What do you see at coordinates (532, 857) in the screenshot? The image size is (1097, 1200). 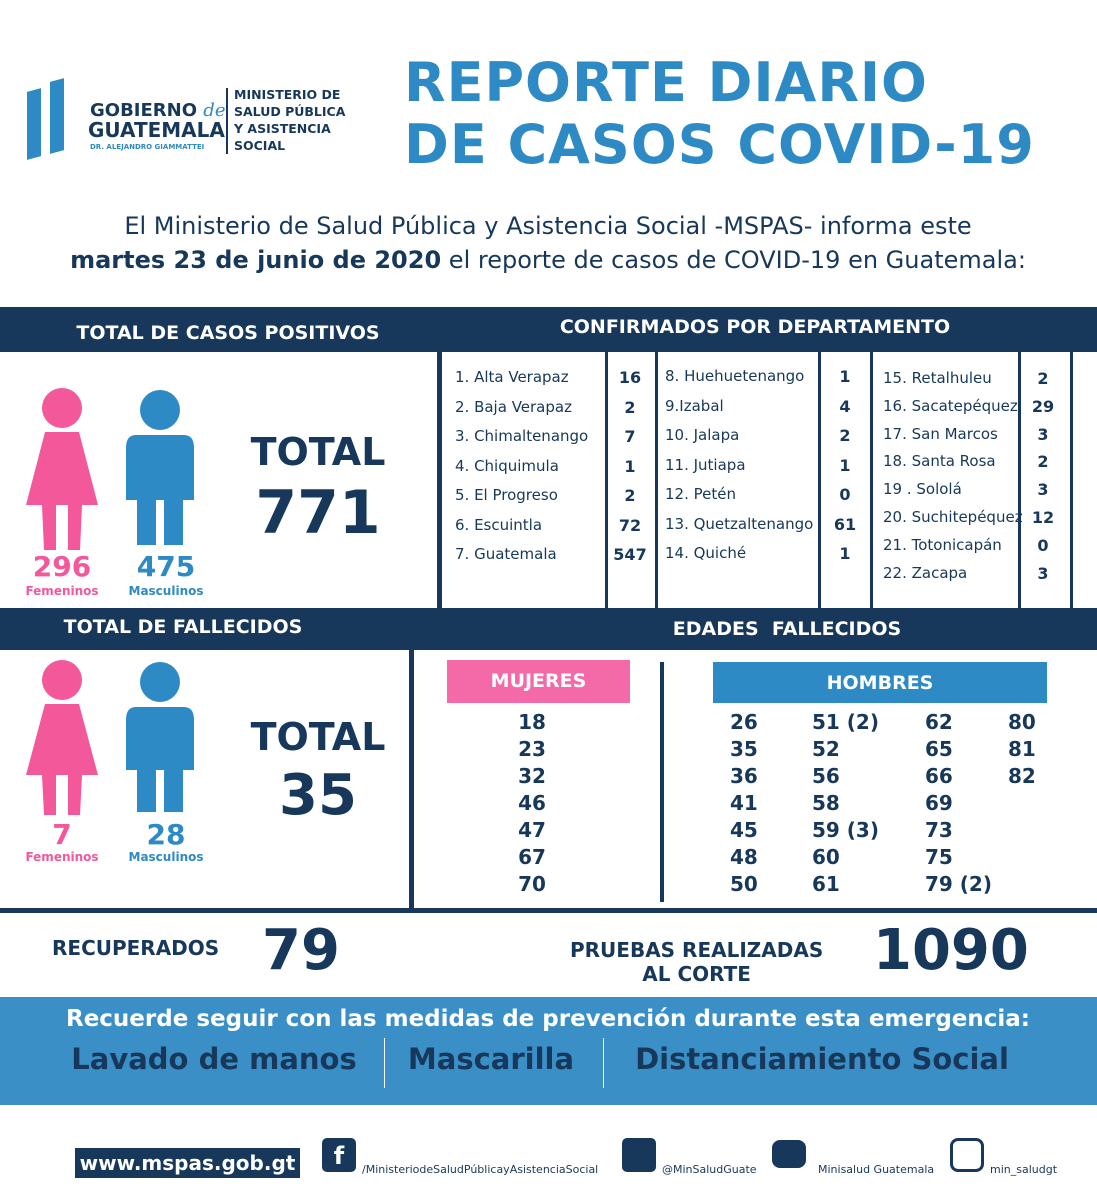 I see `age: 67` at bounding box center [532, 857].